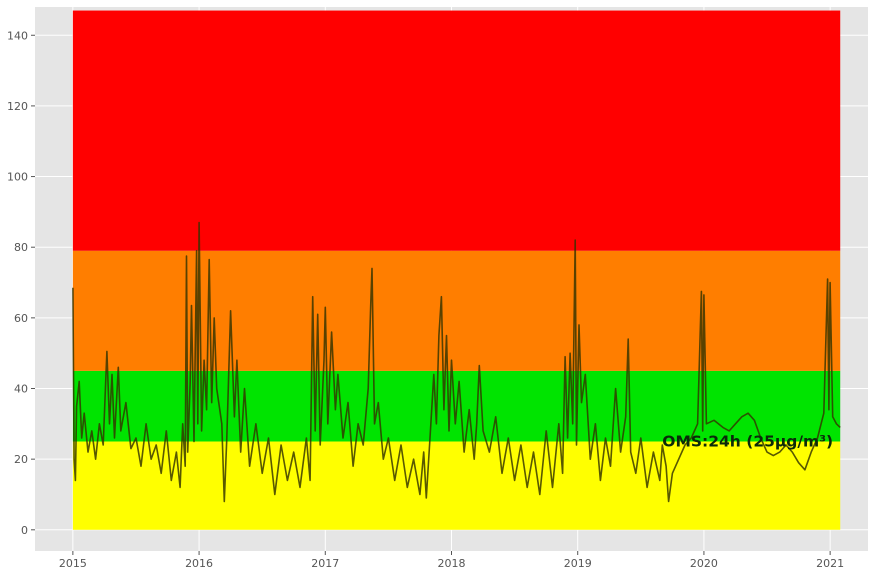  Describe the element at coordinates (21, 247) in the screenshot. I see `y-tick-label: 80` at that location.